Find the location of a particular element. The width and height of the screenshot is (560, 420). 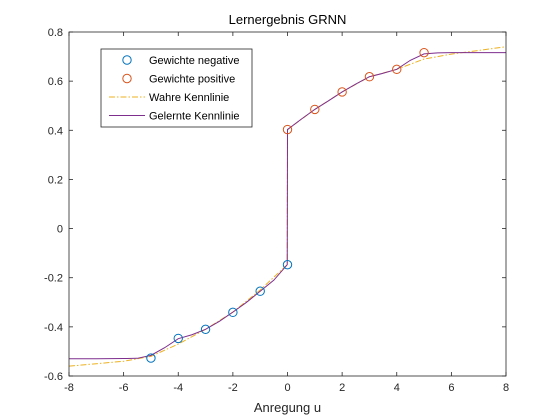

x-tick-label: 0 is located at coordinates (287, 388).